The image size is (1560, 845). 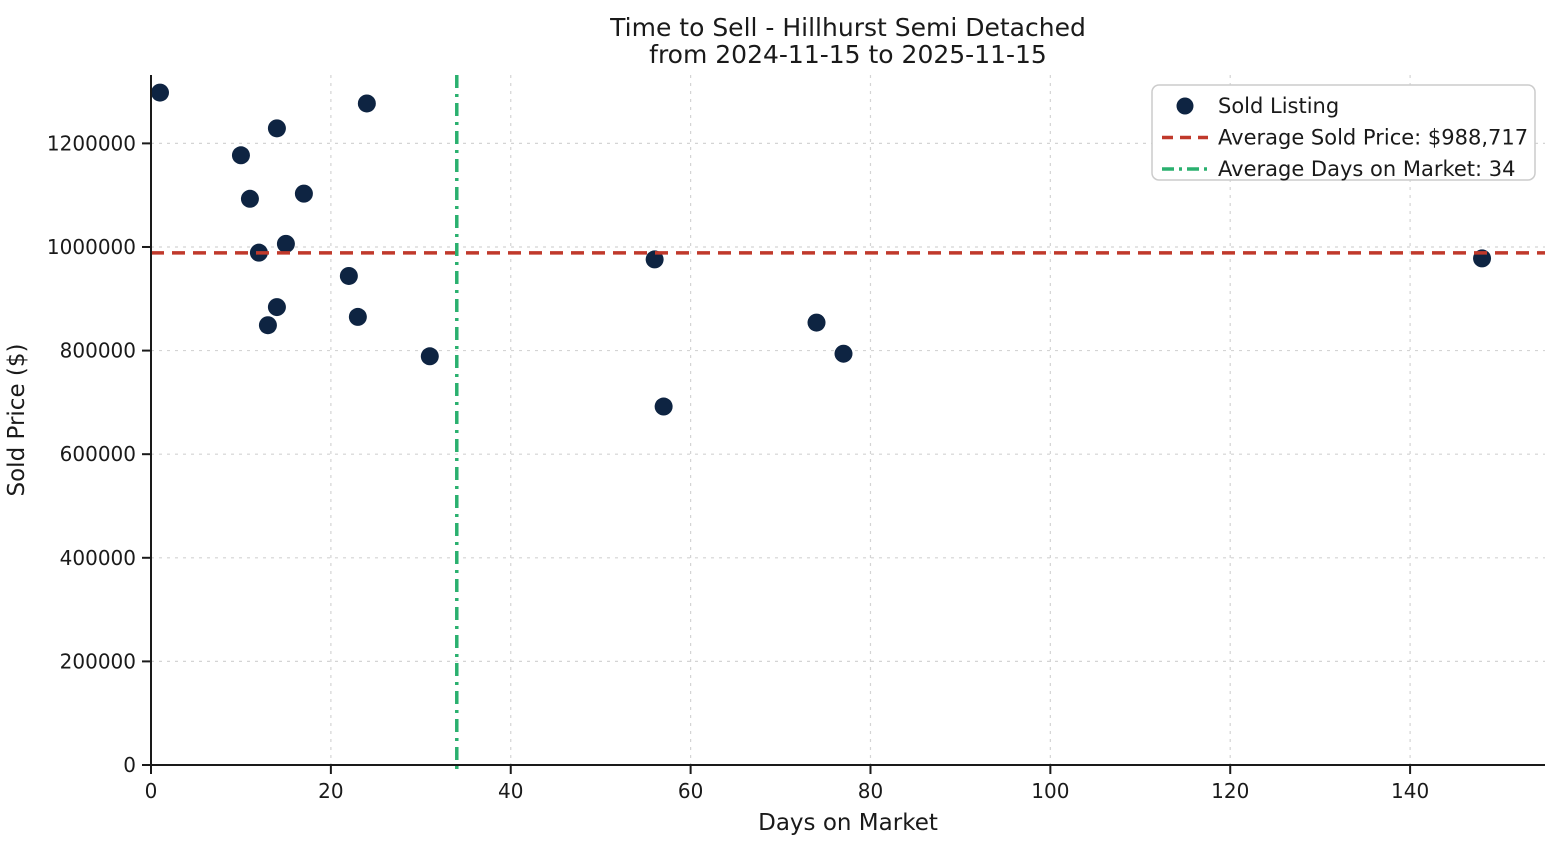 What do you see at coordinates (848, 823) in the screenshot?
I see `x-axis-label: Days on Market` at bounding box center [848, 823].